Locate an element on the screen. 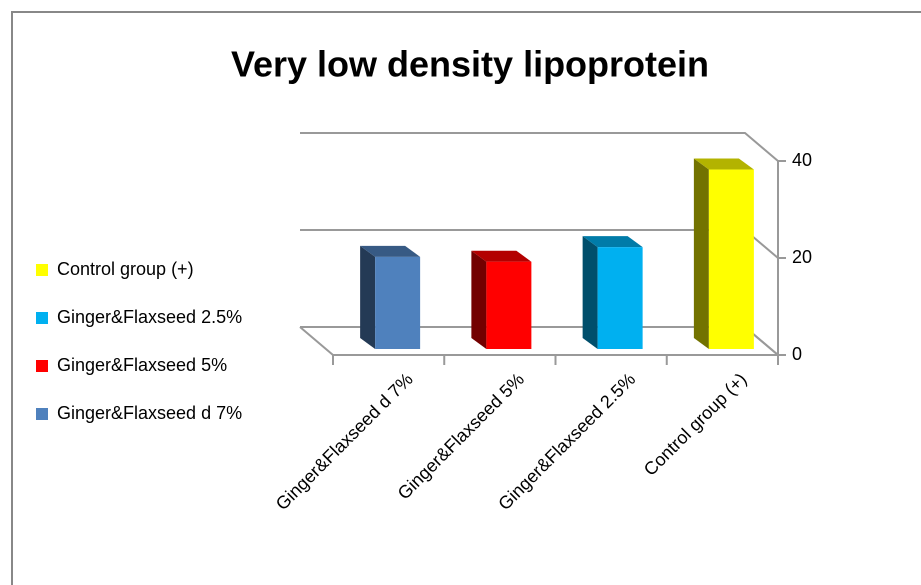 Image resolution: width=921 pixels, height=585 pixels. chart-title: Very low density lipoprotein is located at coordinates (470, 64).